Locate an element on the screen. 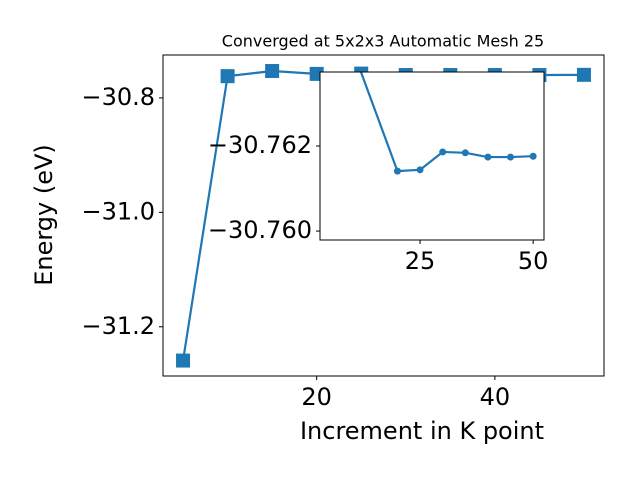  y-tick-label: −31.0 is located at coordinates (118, 211).